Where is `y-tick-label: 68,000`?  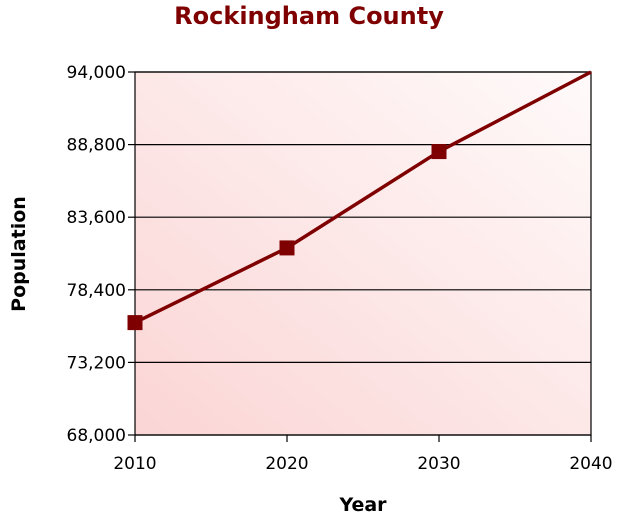
y-tick-label: 68,000 is located at coordinates (96, 436).